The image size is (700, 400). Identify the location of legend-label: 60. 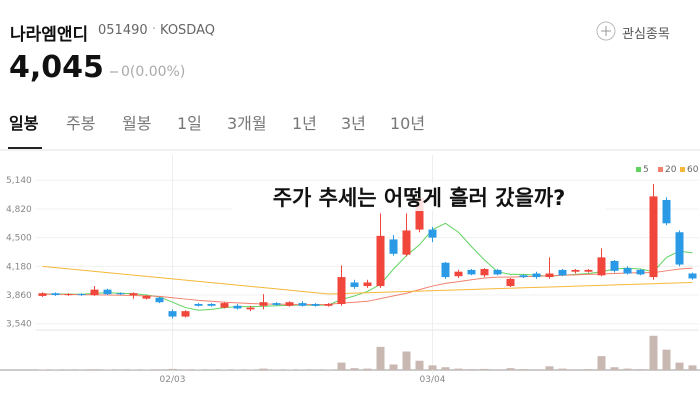
(693, 170).